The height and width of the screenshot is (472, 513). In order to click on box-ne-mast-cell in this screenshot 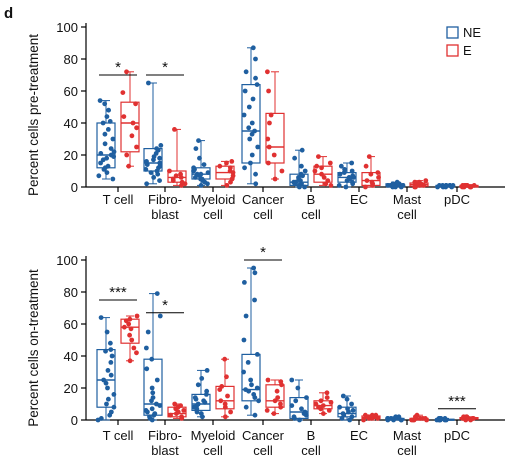, I will do `click(395, 184)`.